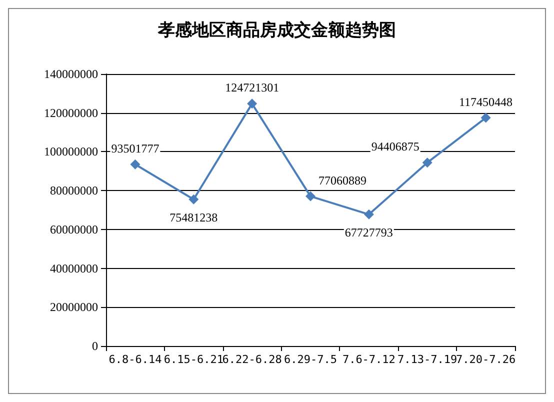 The width and height of the screenshot is (554, 402). Describe the element at coordinates (74, 268) in the screenshot. I see `y-tick-label: 40000000` at that location.